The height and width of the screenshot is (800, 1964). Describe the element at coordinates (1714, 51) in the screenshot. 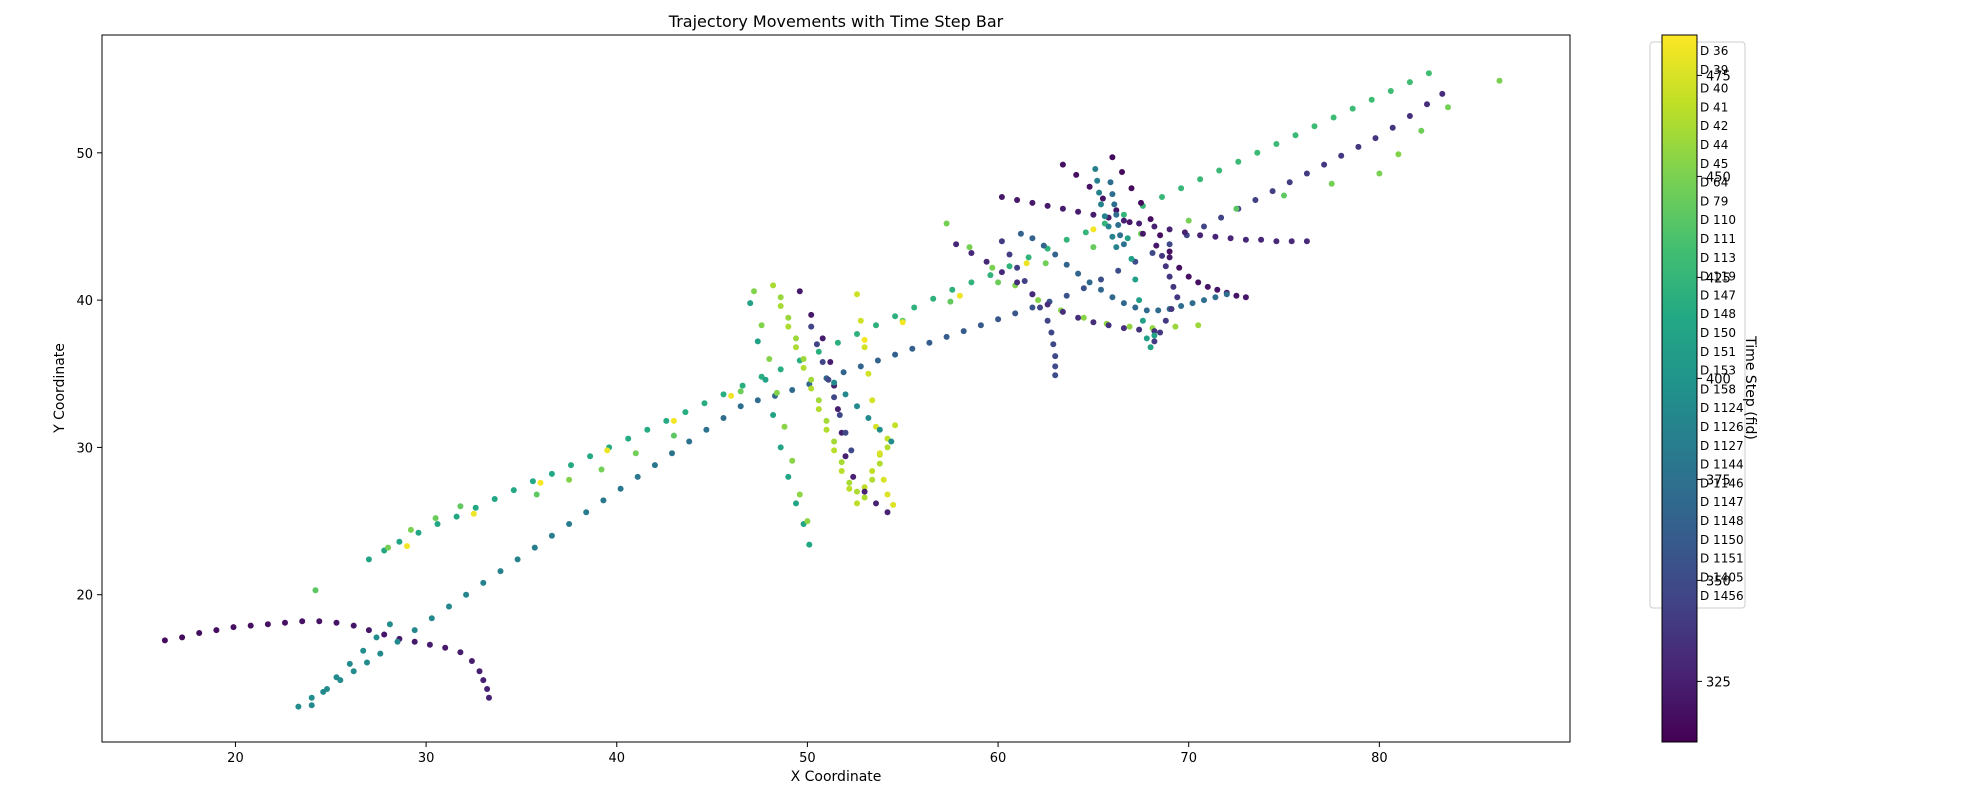

I see `legend-entry: D 36` at that location.